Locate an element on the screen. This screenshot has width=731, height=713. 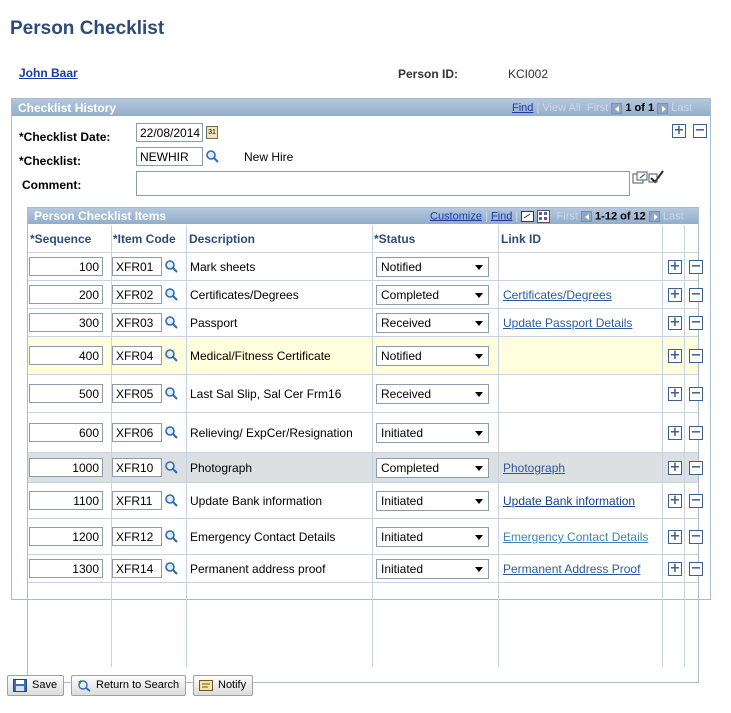
items-next-arrow-icon is located at coordinates (654, 216).